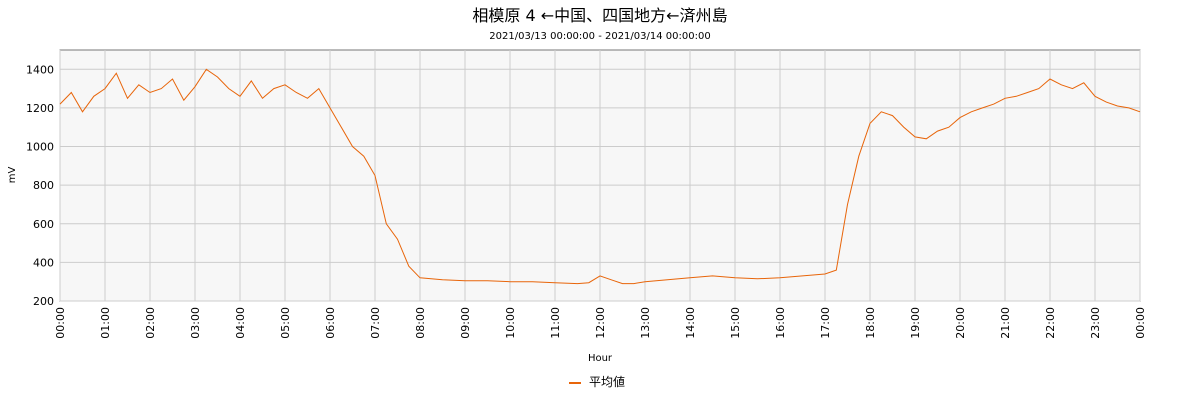 The height and width of the screenshot is (400, 1200). What do you see at coordinates (510, 323) in the screenshot?
I see `x-tick-label: 10:00` at bounding box center [510, 323].